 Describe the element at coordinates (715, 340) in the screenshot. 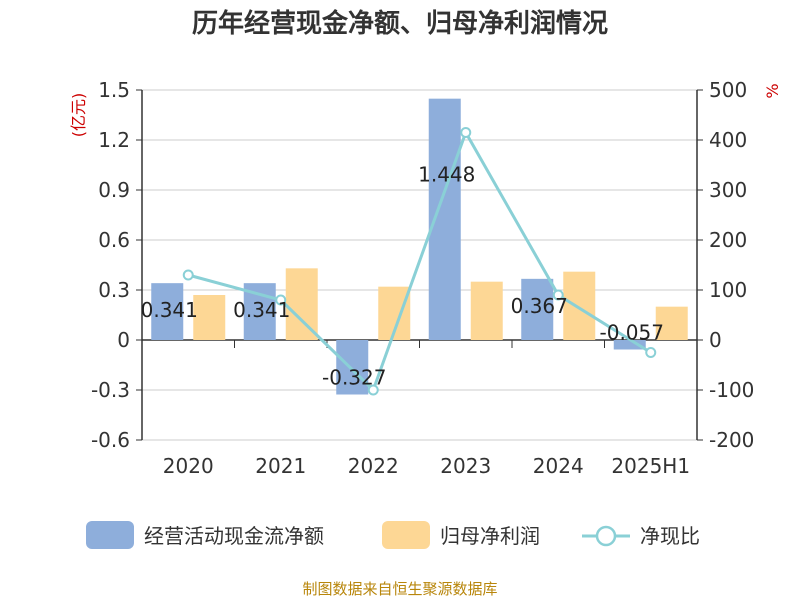

I see `right-tick-label: 0` at that location.